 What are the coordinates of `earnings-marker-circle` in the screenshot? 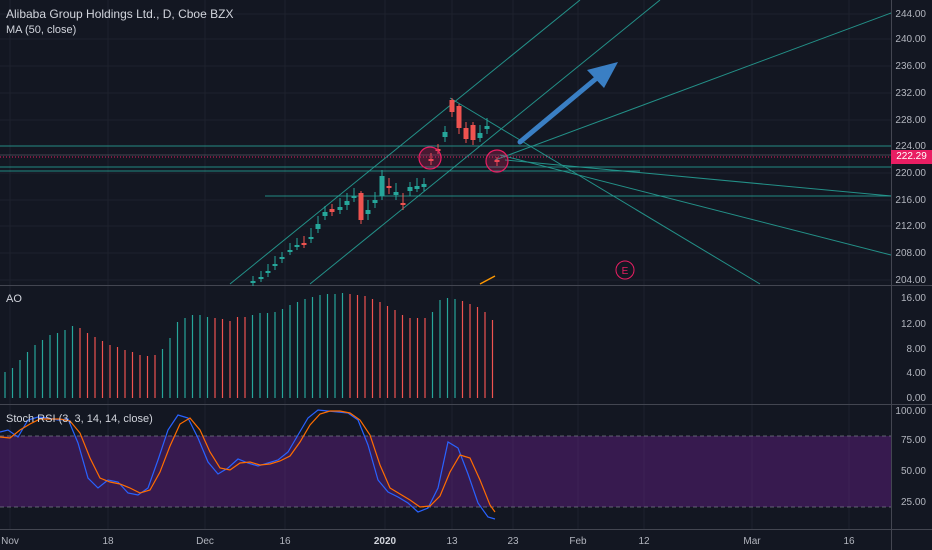 It's located at (625, 270).